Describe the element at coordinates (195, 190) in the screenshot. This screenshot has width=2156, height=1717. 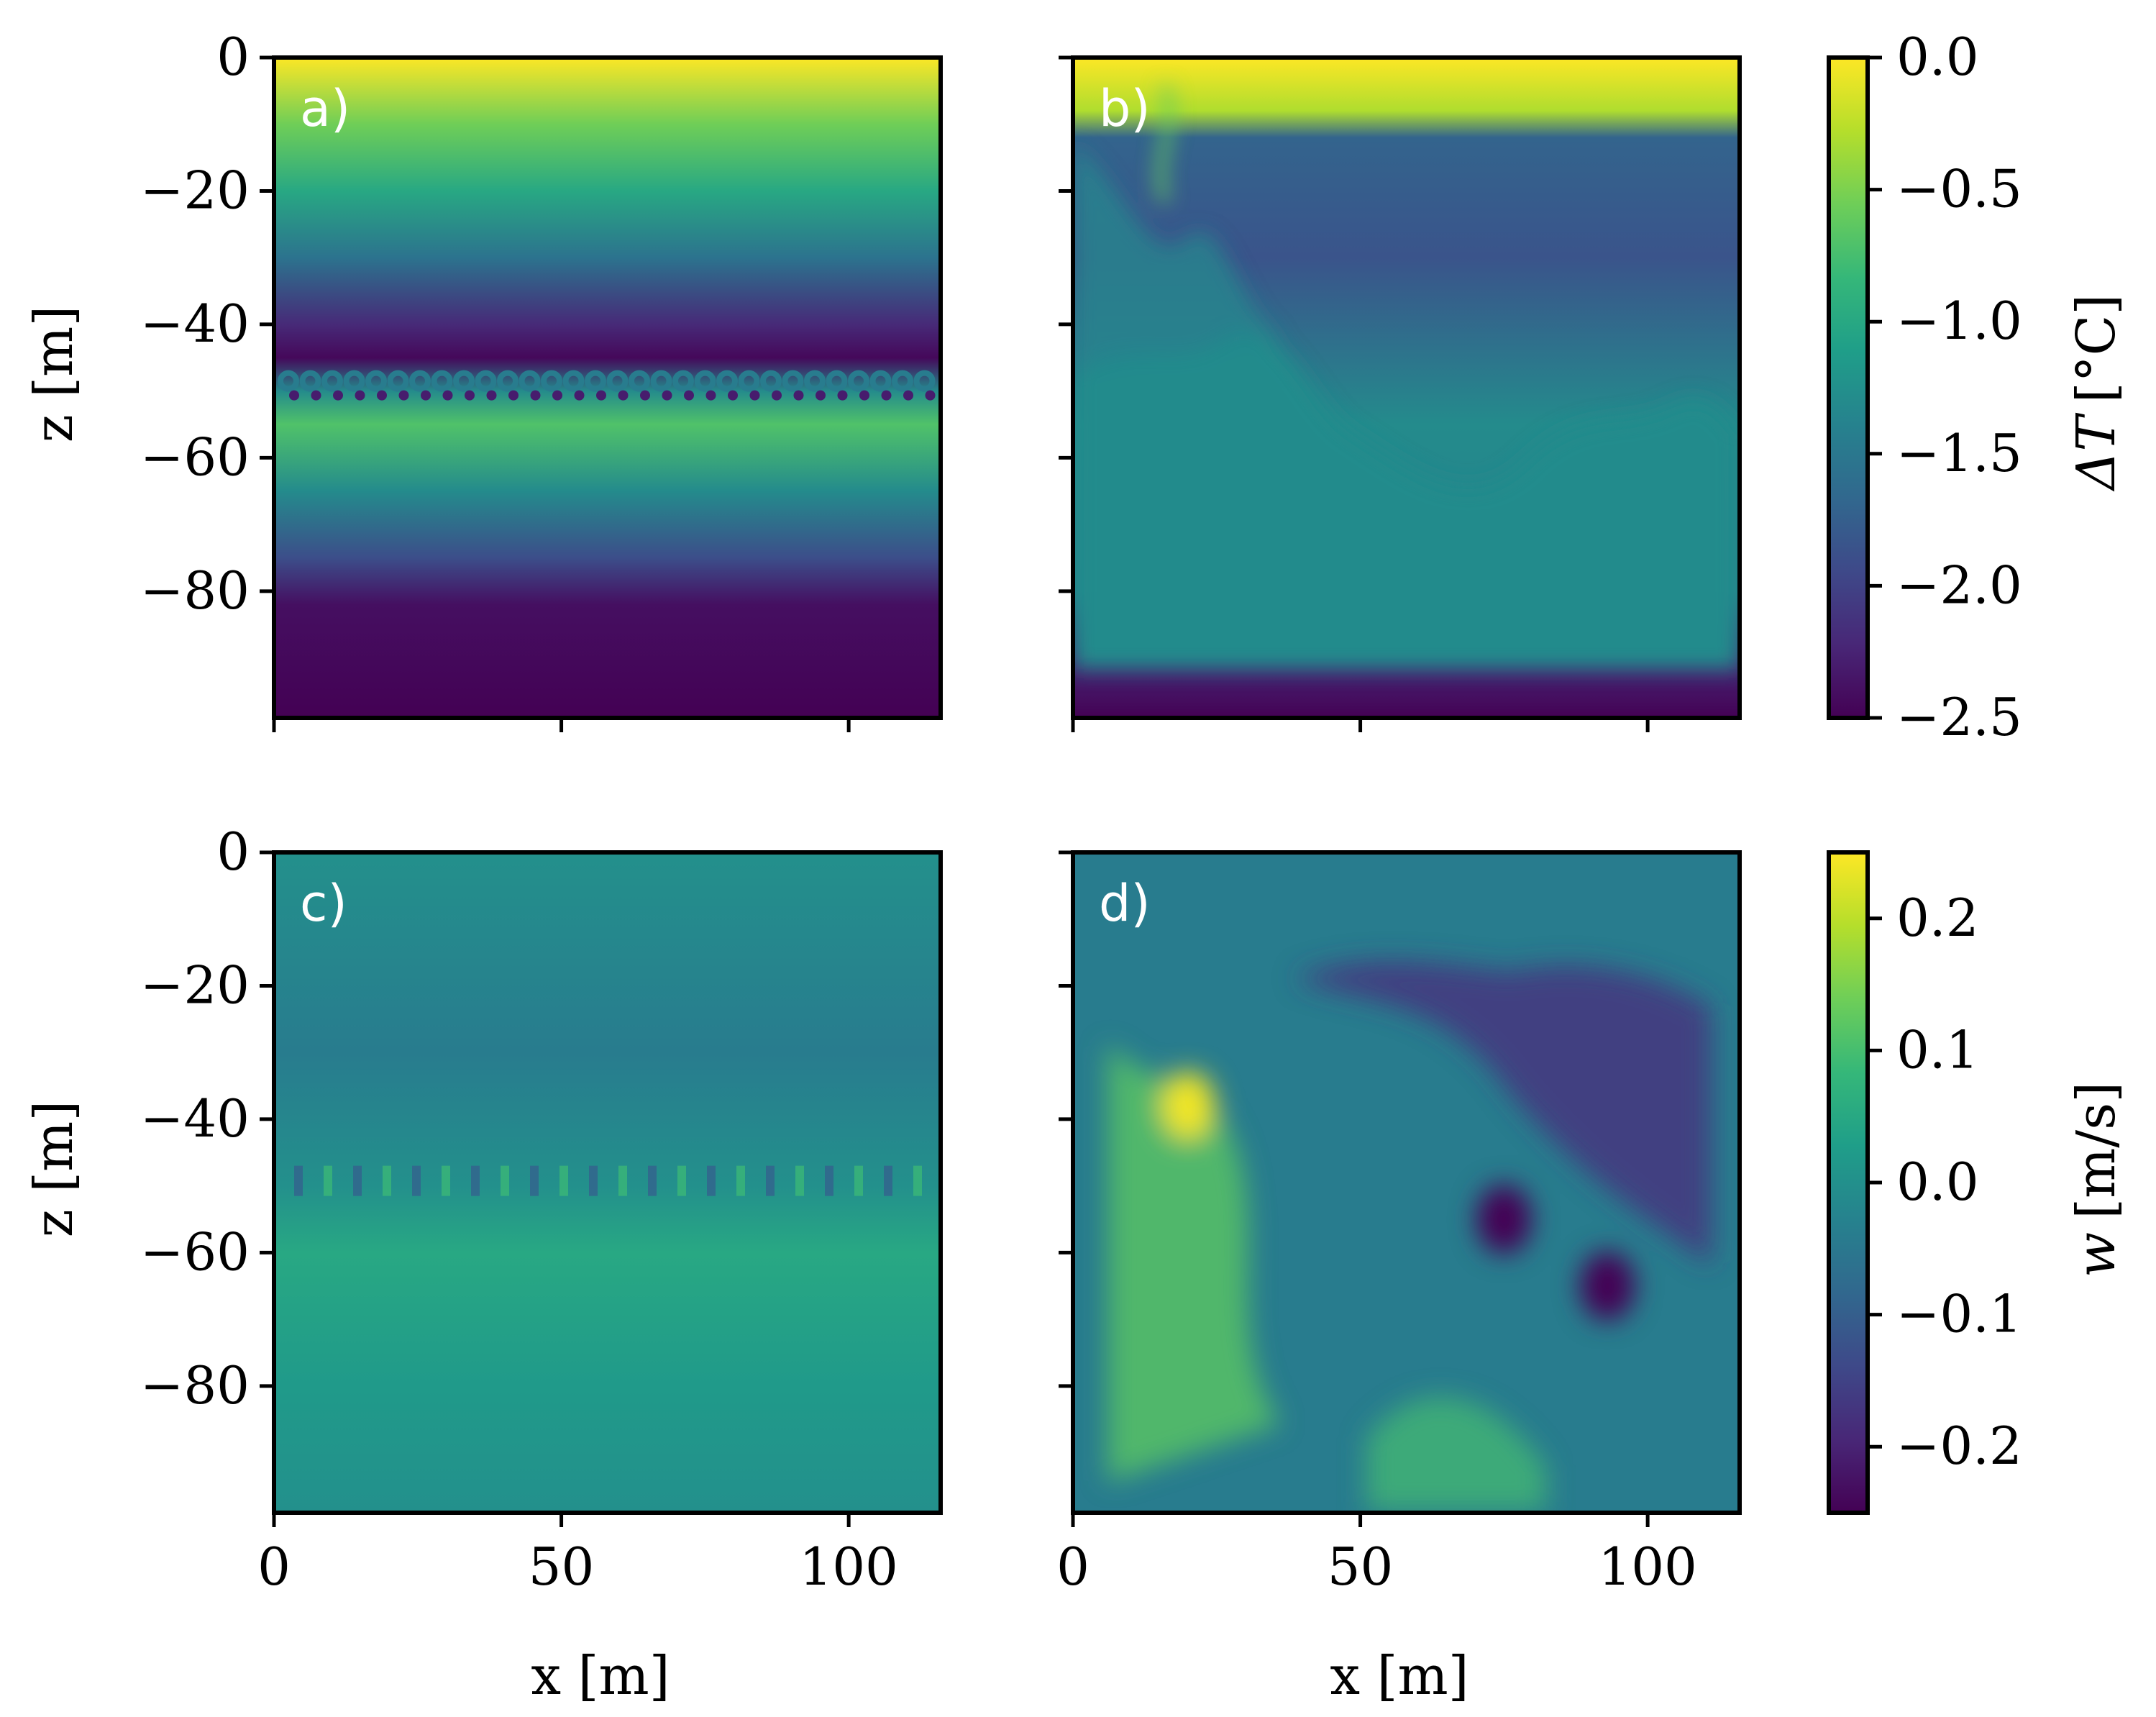
I see `ytick-label-a: −20` at that location.